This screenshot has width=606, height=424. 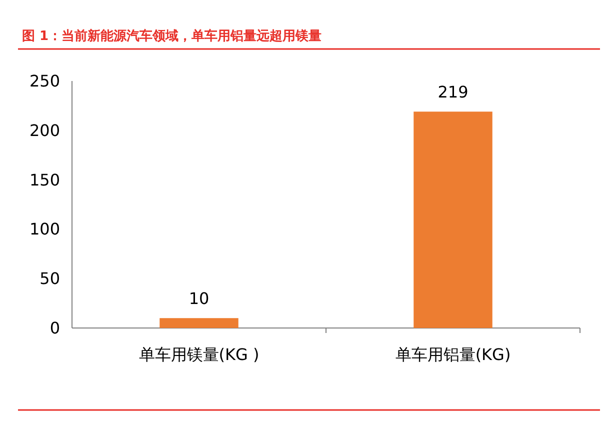 What do you see at coordinates (55, 328) in the screenshot?
I see `y-tick-label: 0` at bounding box center [55, 328].